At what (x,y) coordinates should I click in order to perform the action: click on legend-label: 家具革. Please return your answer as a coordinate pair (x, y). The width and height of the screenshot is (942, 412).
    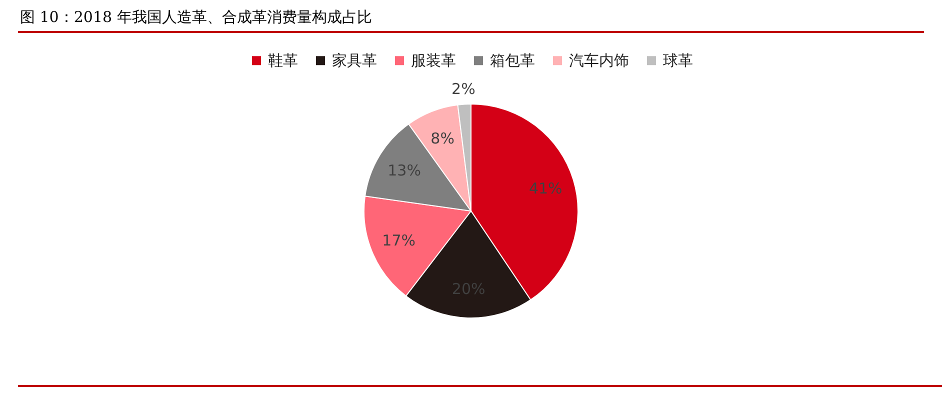
    Looking at the image, I should click on (354, 61).